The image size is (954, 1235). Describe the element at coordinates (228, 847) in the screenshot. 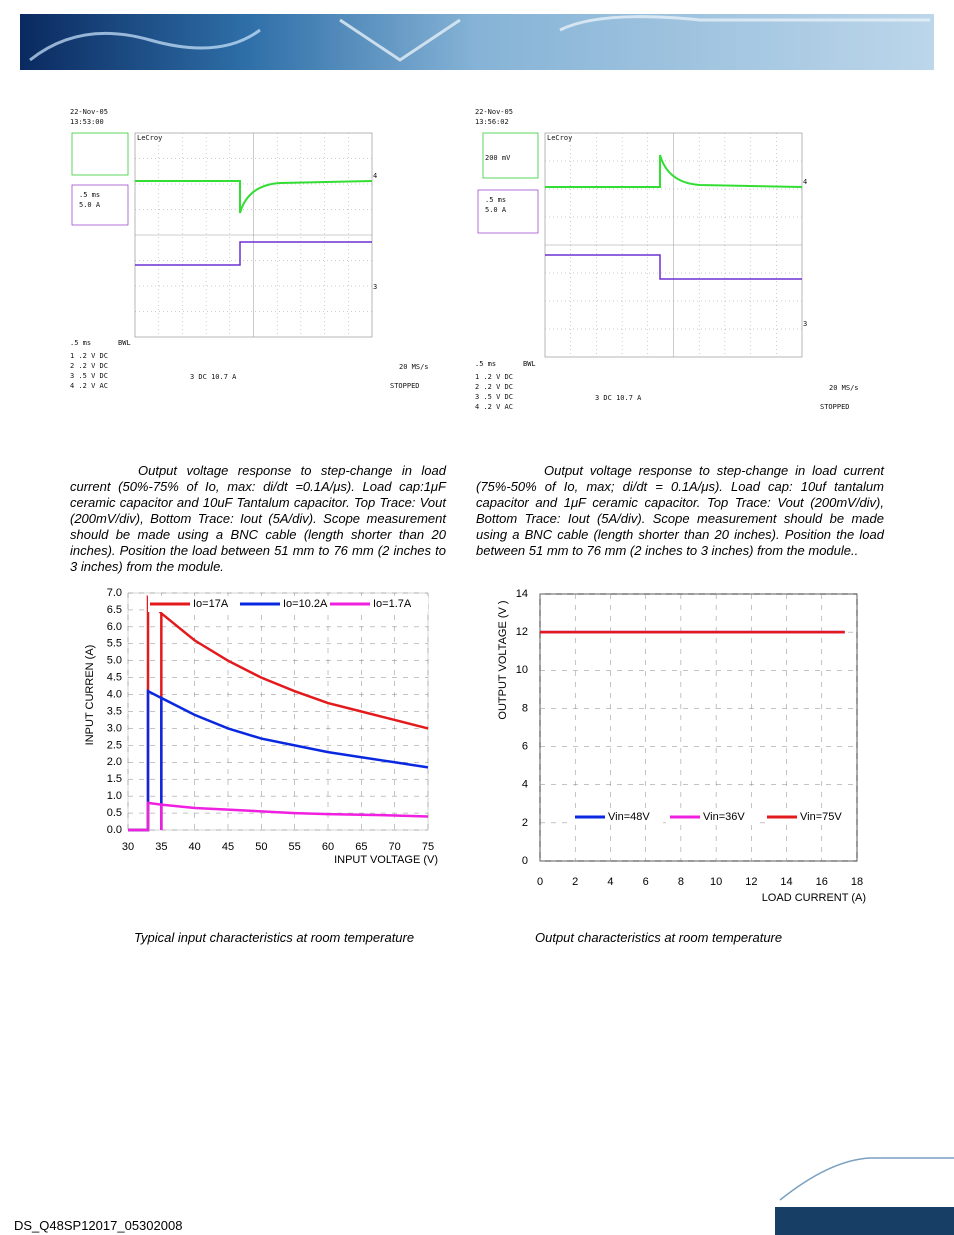

I see `x-tick-label: 45` at that location.